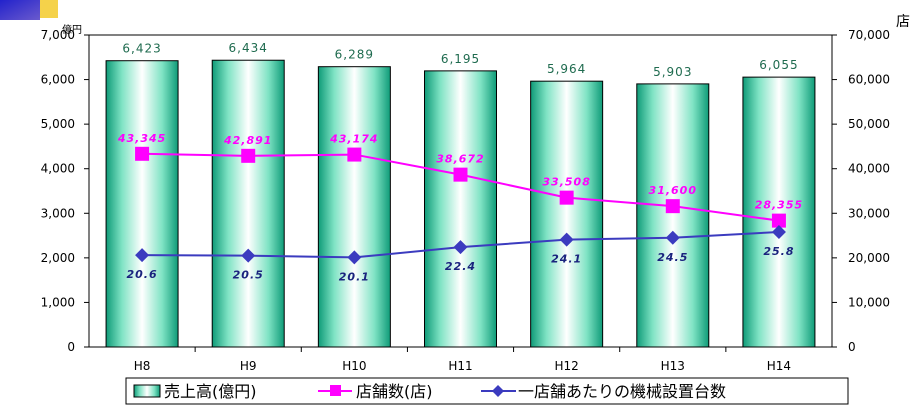 This screenshot has width=915, height=406. Describe the element at coordinates (141, 138) in the screenshot. I see `store-count-value-label: 43,345` at that location.